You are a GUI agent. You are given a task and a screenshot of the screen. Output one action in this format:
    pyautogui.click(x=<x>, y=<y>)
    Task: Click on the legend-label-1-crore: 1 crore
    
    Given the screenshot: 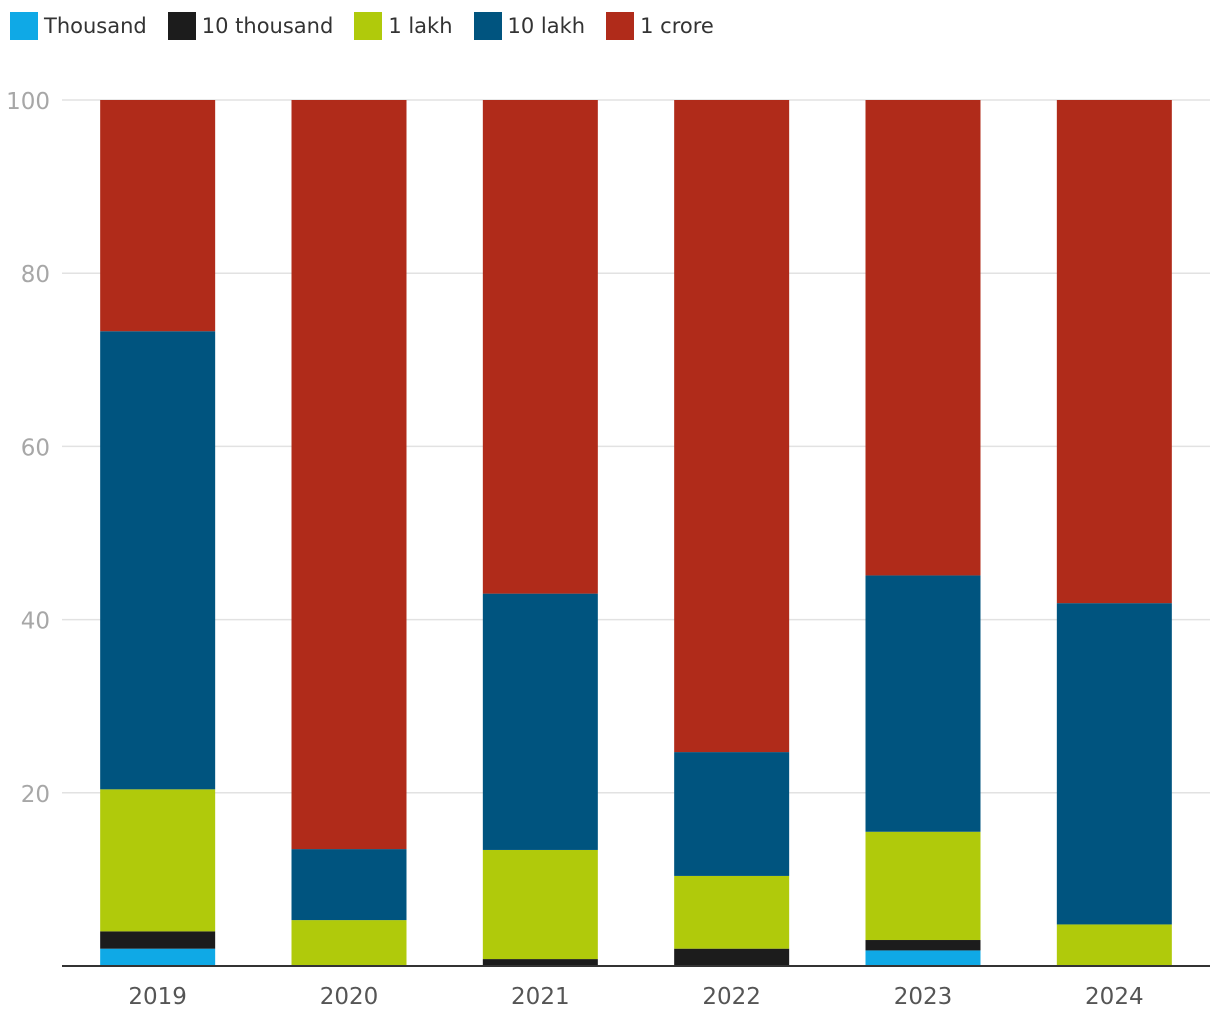 What is the action you would take?
    pyautogui.click(x=677, y=26)
    